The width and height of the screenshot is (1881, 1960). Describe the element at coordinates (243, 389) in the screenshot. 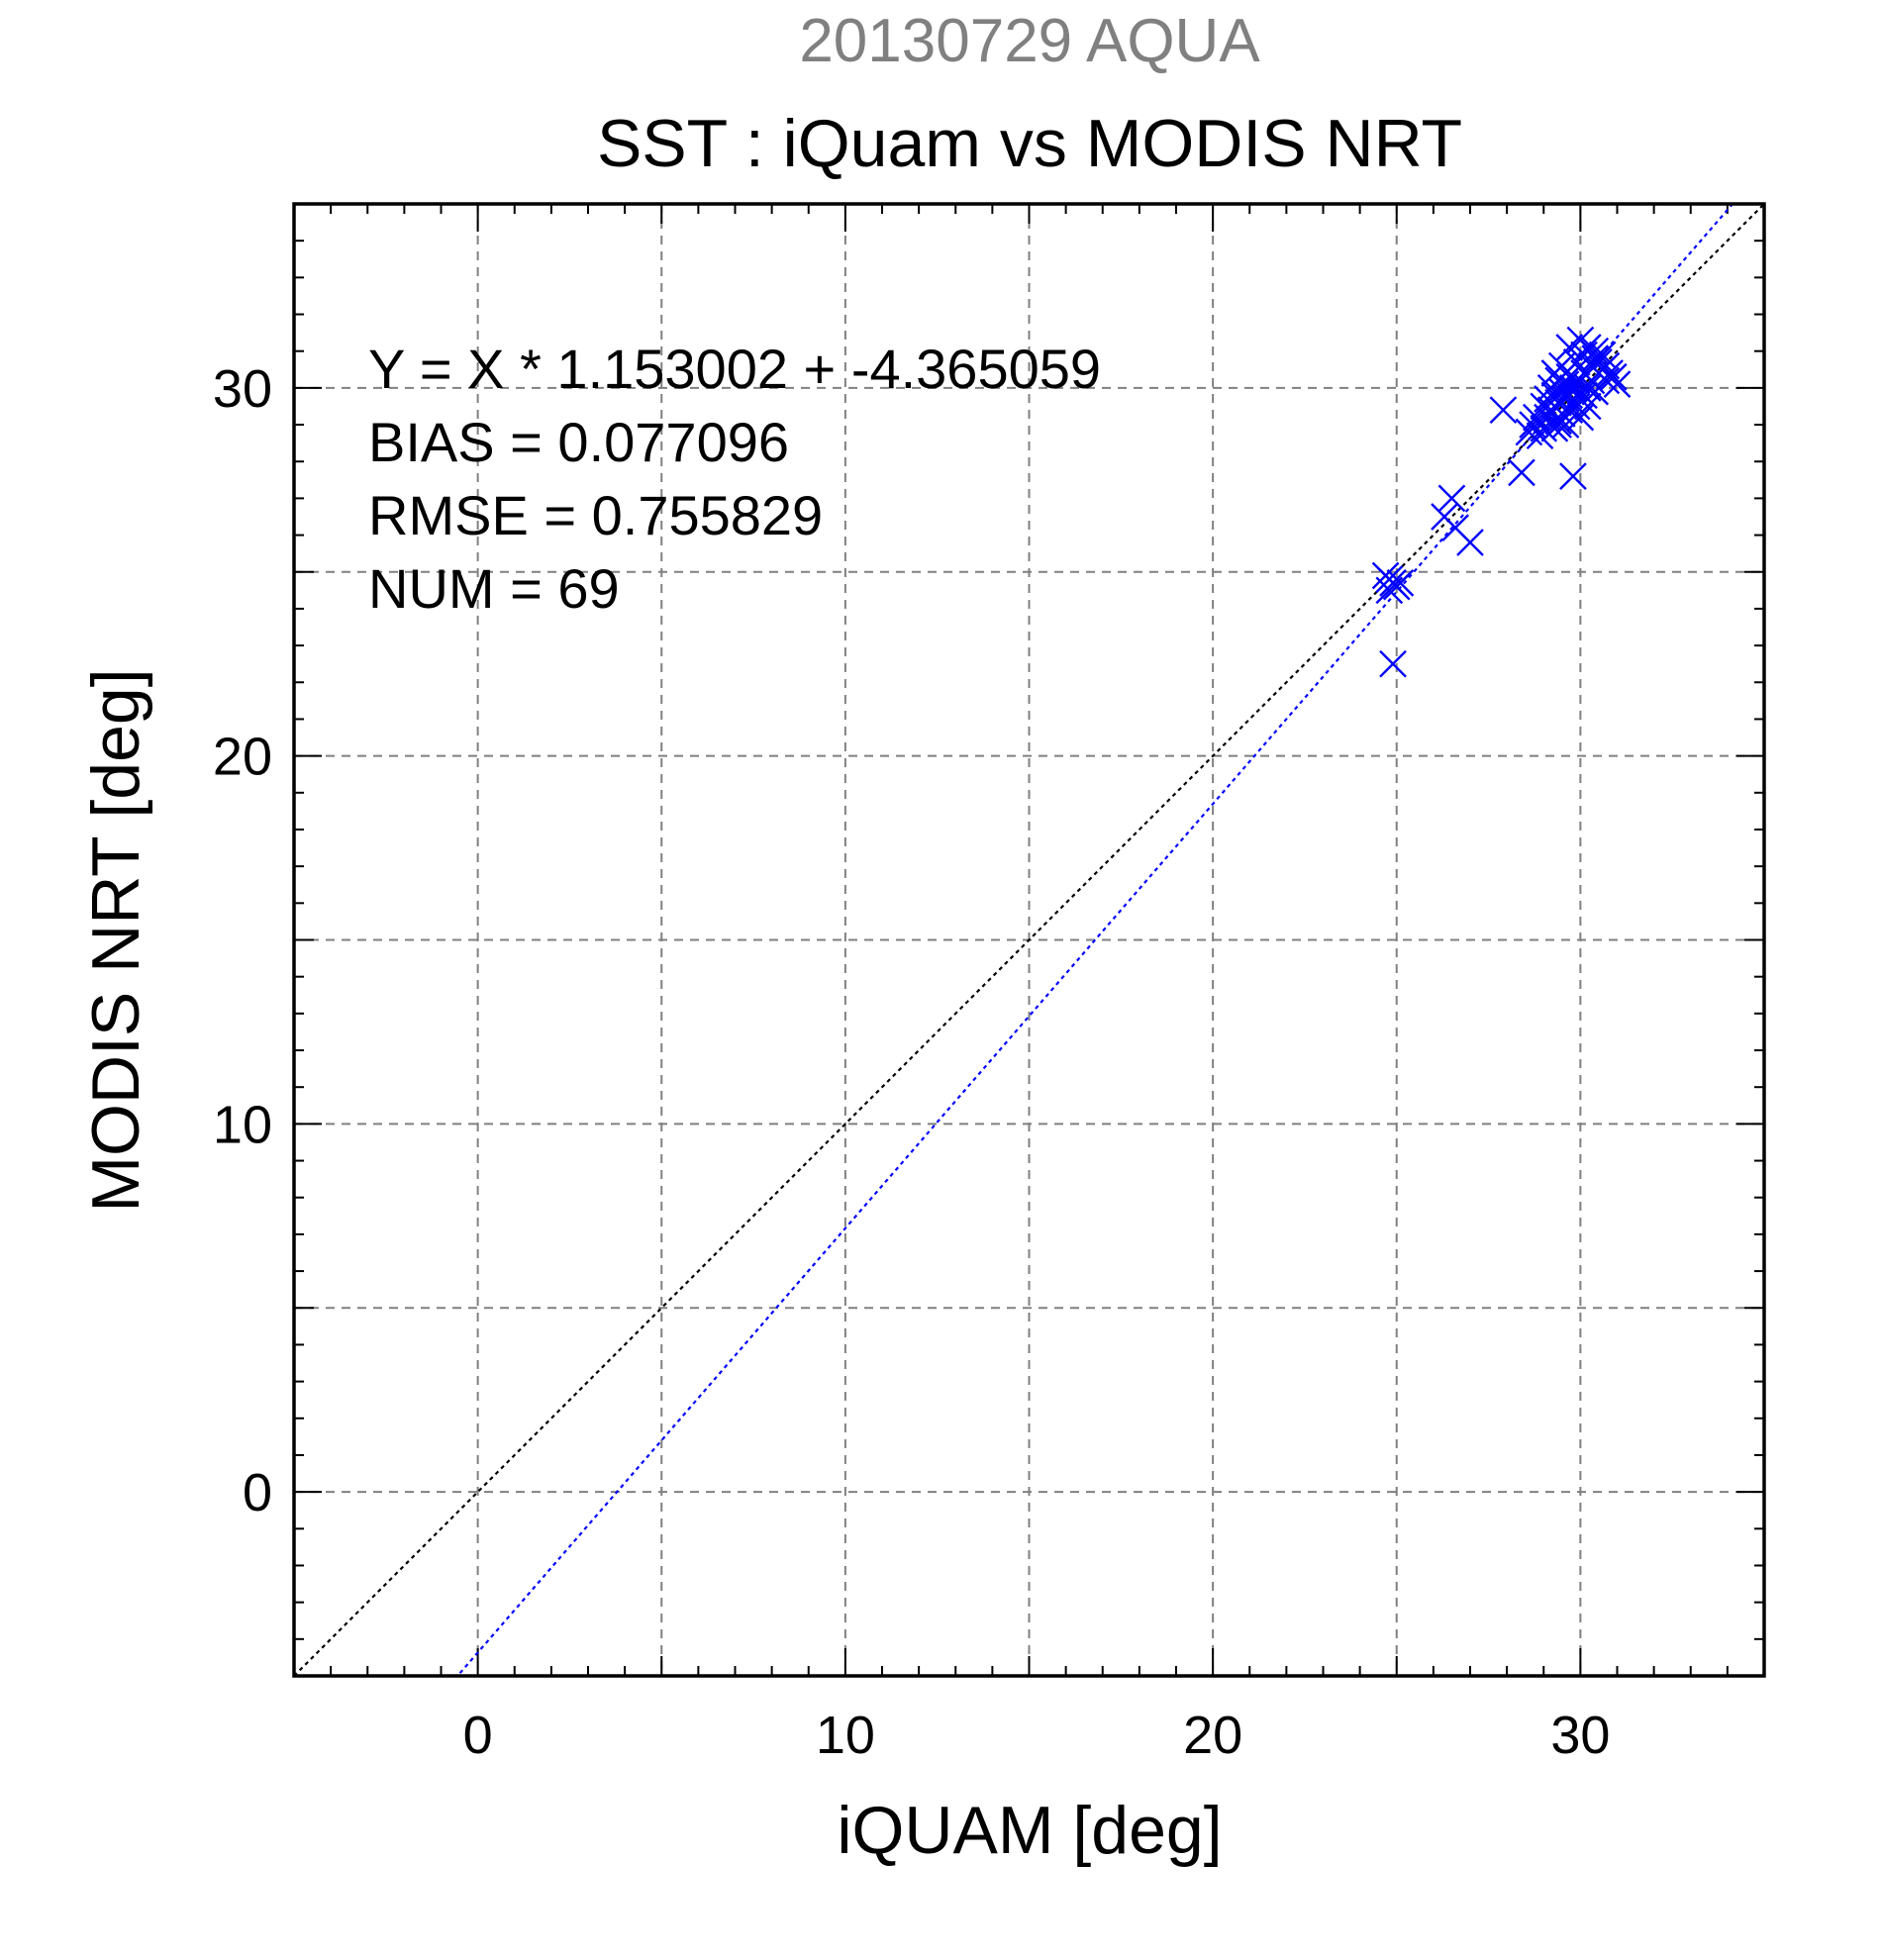

I see `y-tick-label: 30` at that location.